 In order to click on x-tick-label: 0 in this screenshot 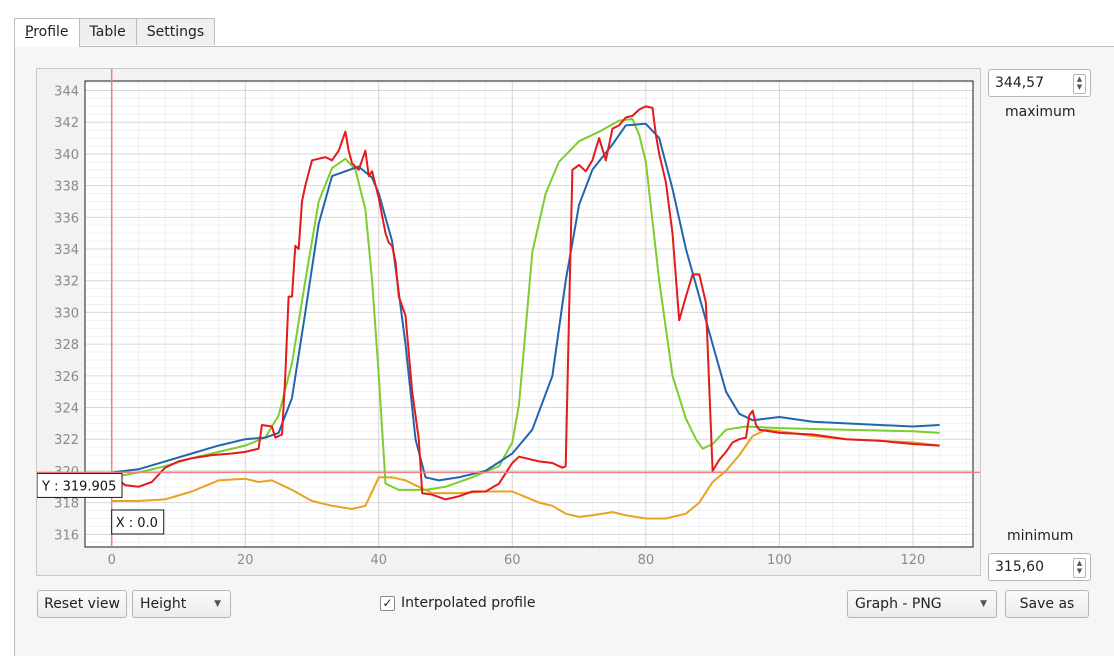, I will do `click(112, 560)`.